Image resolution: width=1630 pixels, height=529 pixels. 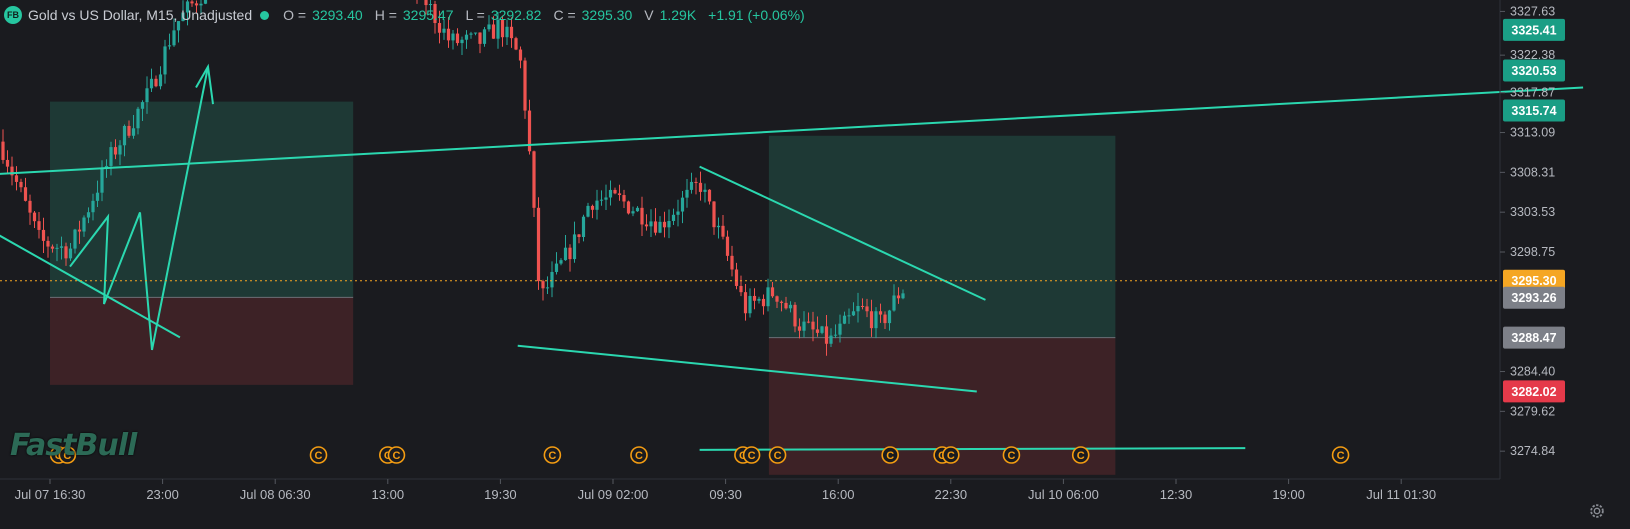 What do you see at coordinates (1533, 71) in the screenshot?
I see `price-label-2: 3320.53` at bounding box center [1533, 71].